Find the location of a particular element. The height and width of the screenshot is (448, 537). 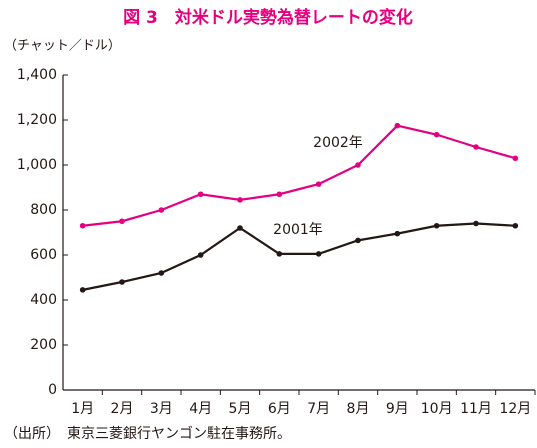

x-tick-label: 5月 is located at coordinates (240, 409).